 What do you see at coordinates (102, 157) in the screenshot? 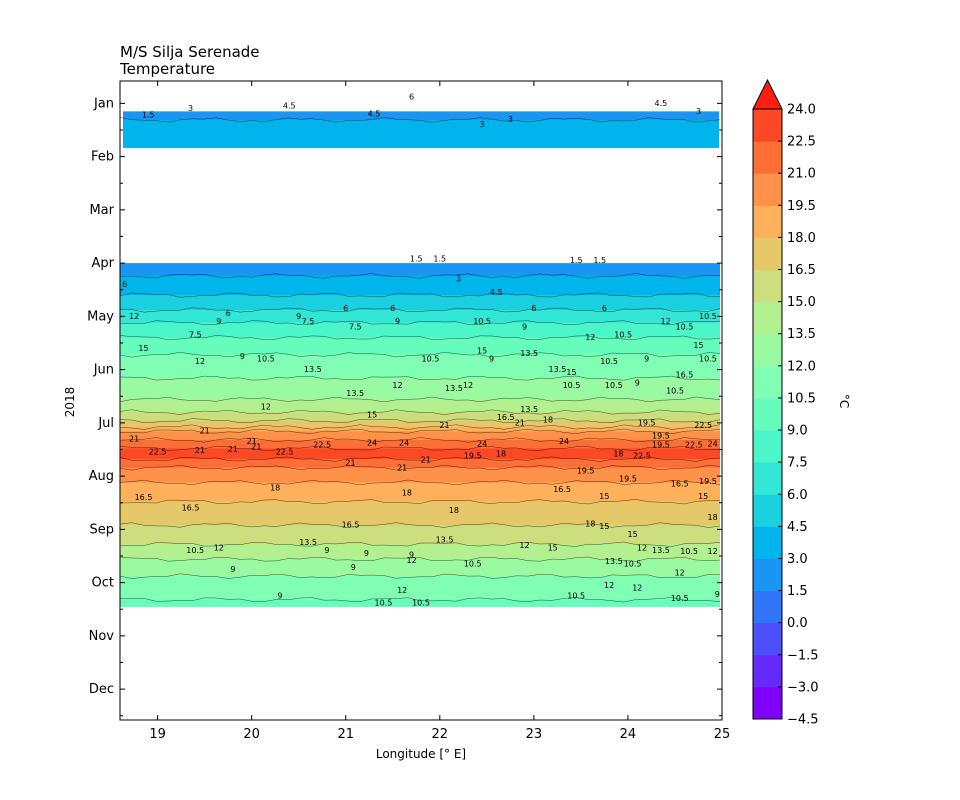
I see `y-tick-label: Feb` at bounding box center [102, 157].